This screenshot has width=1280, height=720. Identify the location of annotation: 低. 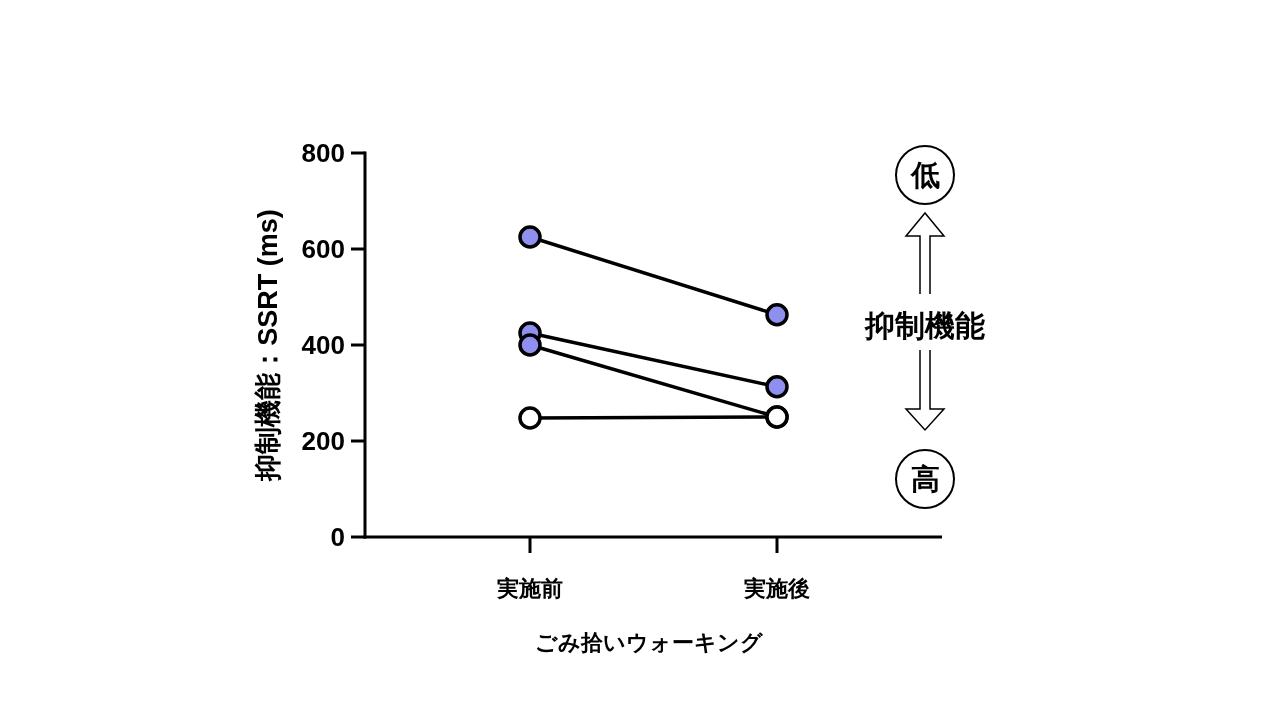
(924, 175).